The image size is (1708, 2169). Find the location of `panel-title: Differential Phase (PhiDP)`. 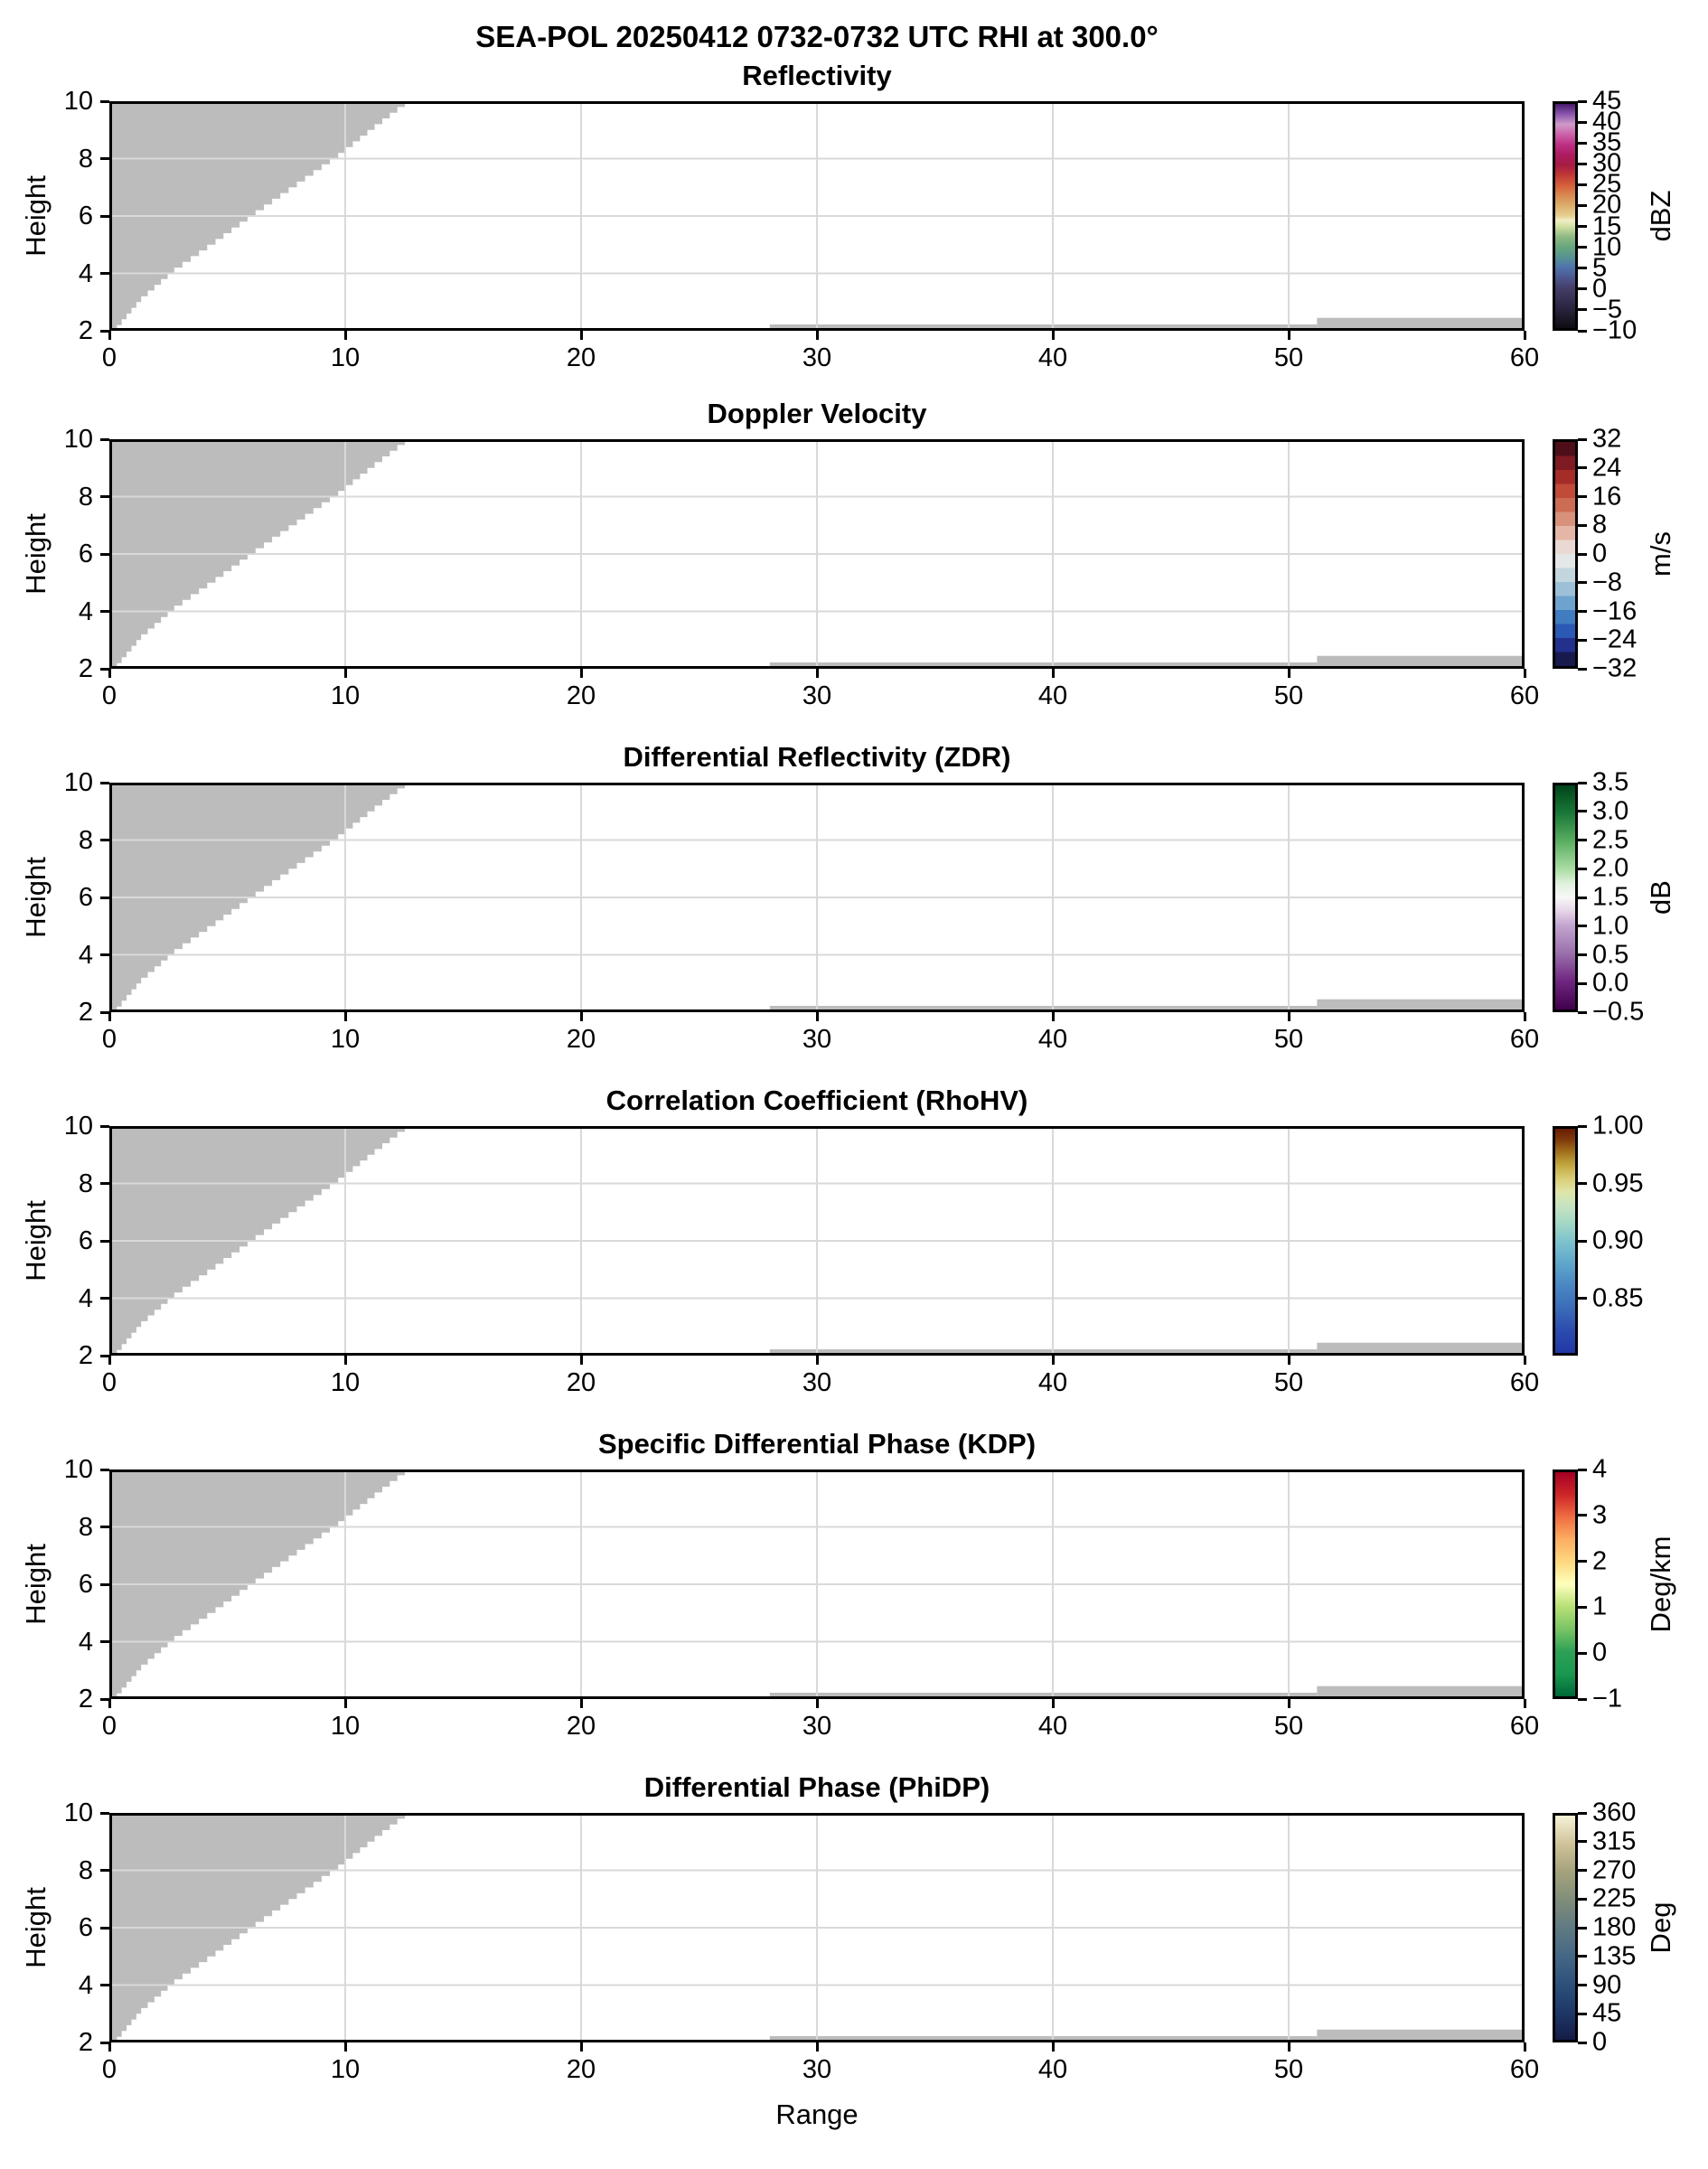

panel-title: Differential Phase (PhiDP) is located at coordinates (816, 1787).